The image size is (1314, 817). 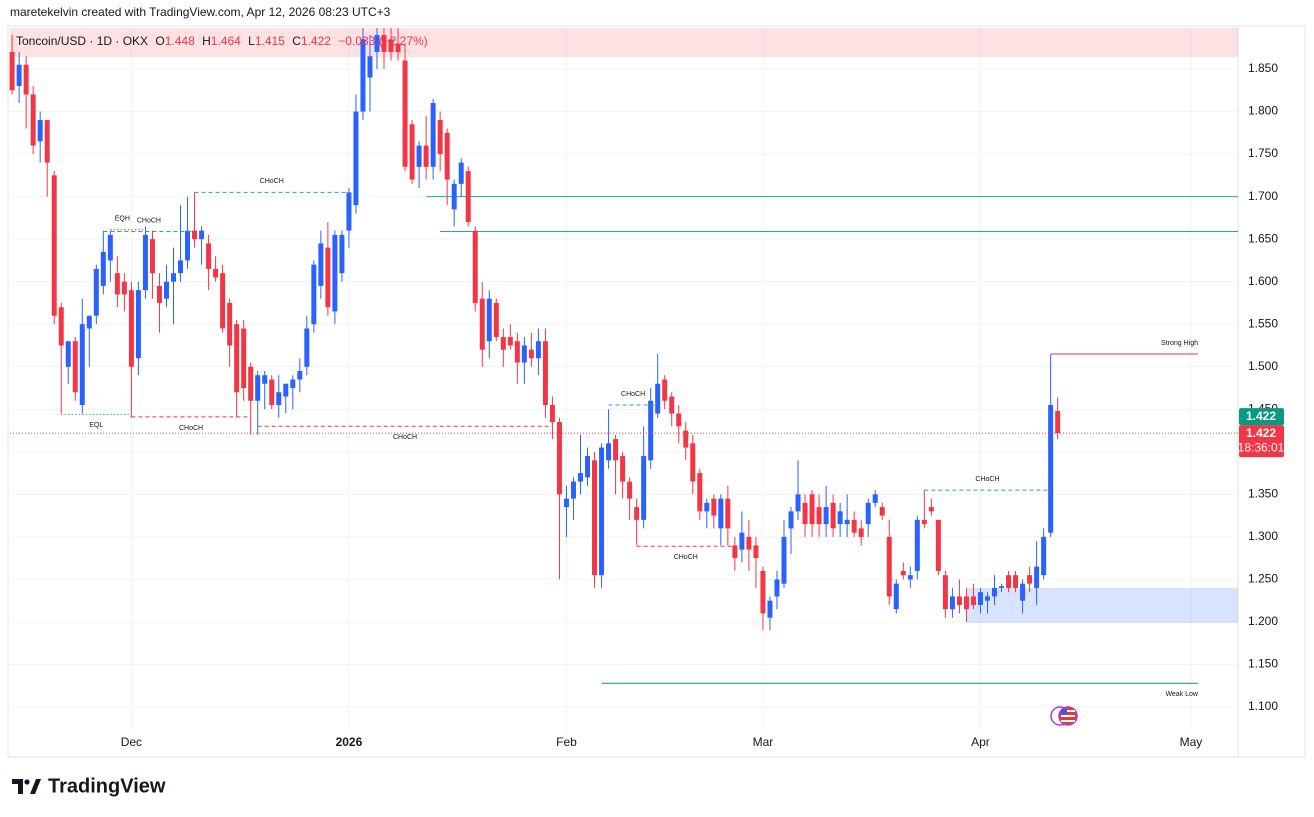 I want to click on price-label: 1.422, so click(x=1261, y=416).